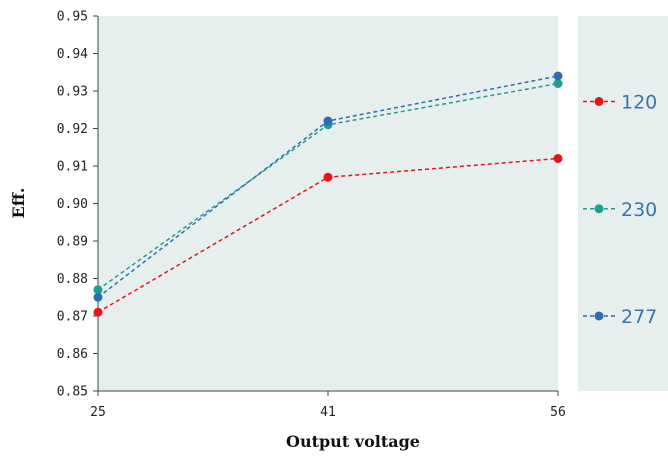 This screenshot has height=459, width=668. I want to click on x-tick-label: 56, so click(558, 412).